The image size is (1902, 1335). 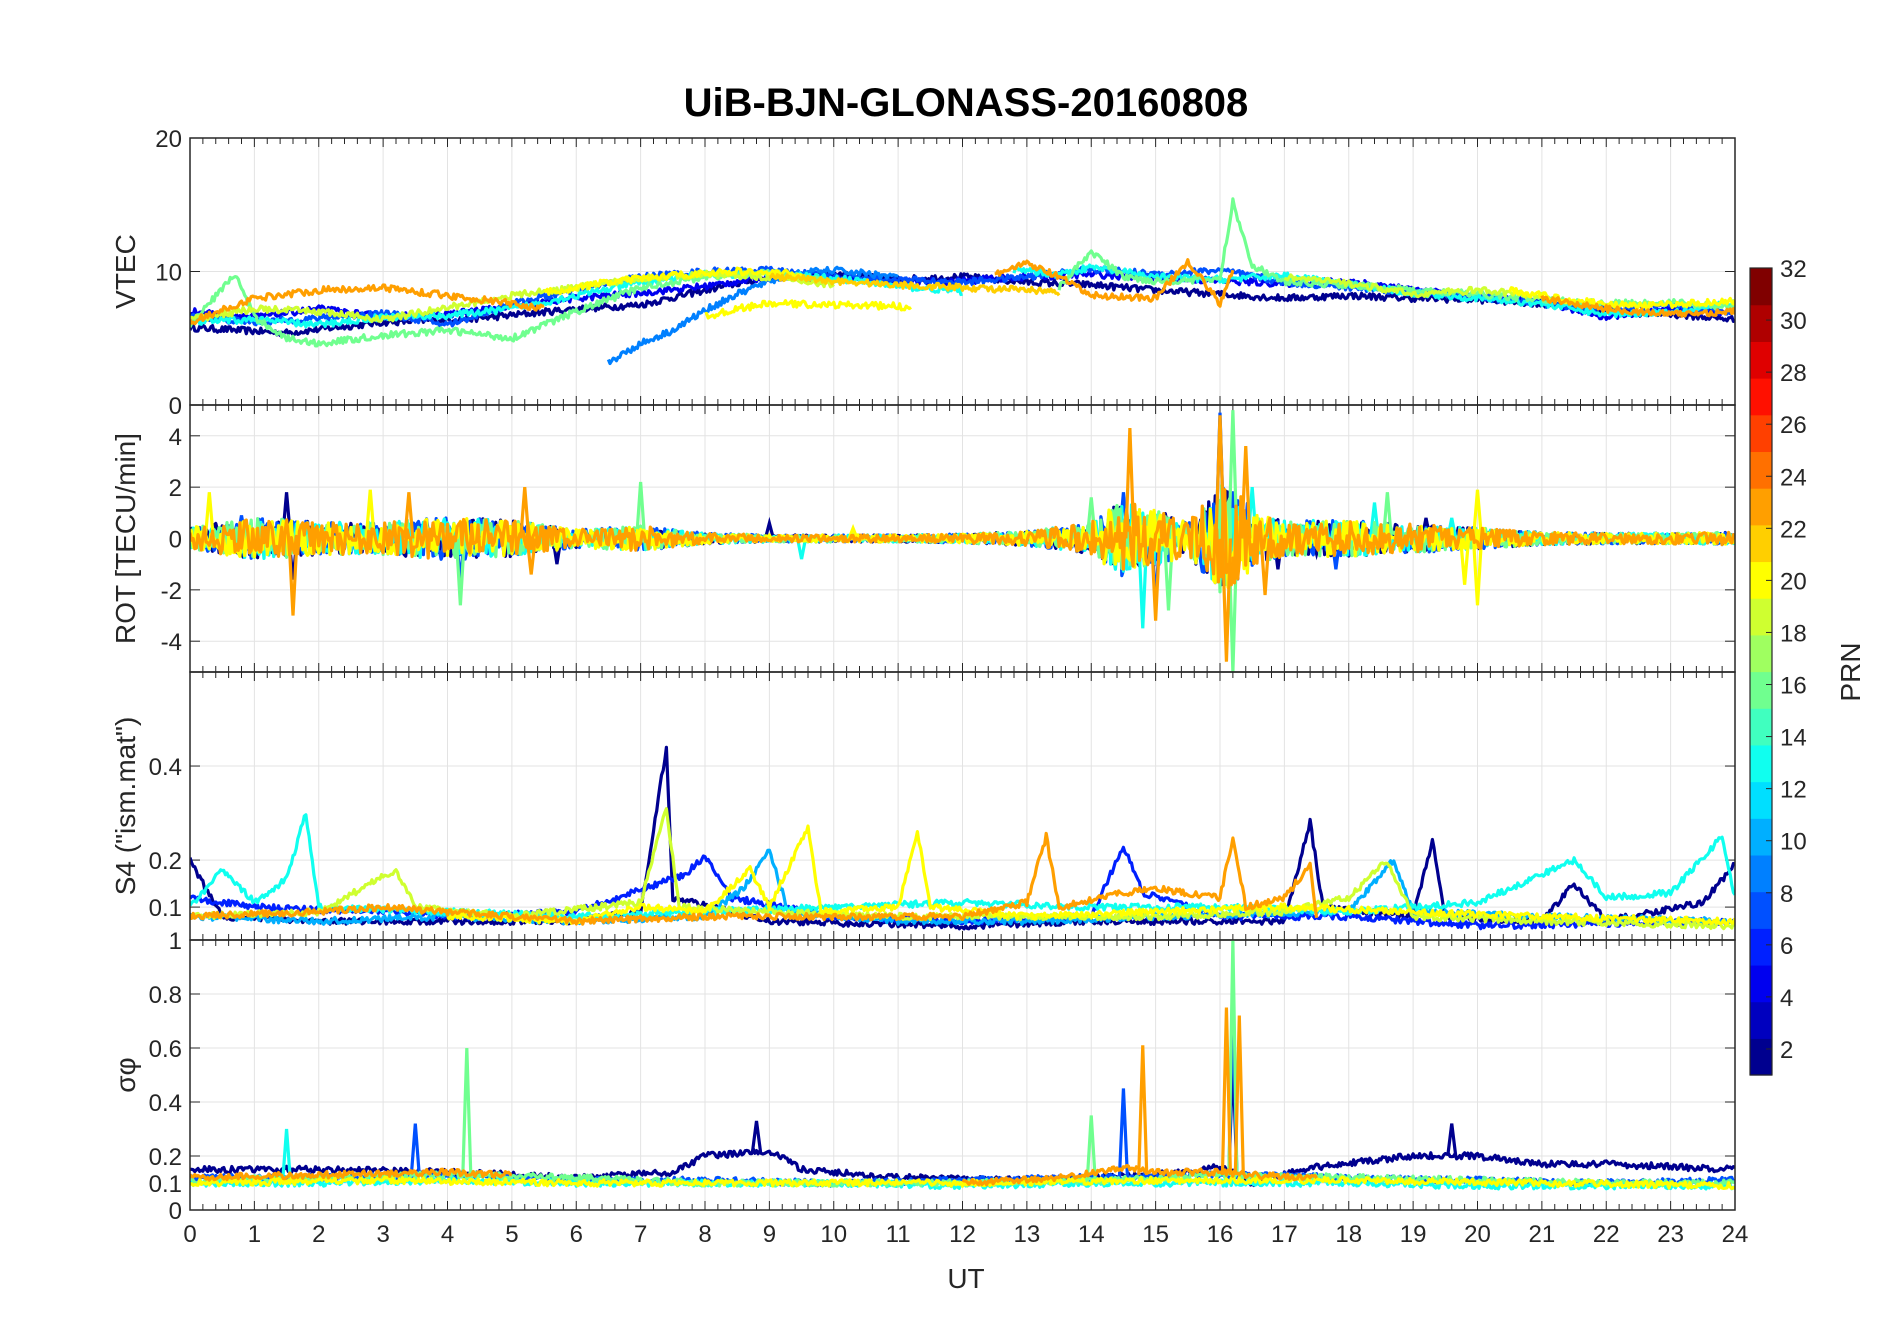 What do you see at coordinates (1793, 477) in the screenshot?
I see `colorbar-tick-label: 24` at bounding box center [1793, 477].